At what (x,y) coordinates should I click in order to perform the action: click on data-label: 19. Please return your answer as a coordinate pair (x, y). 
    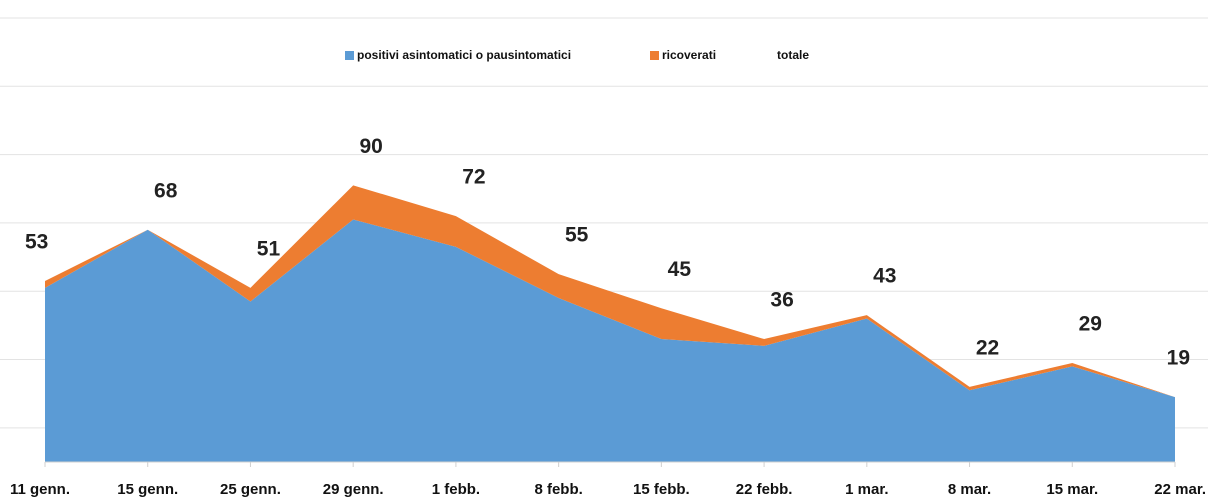
    Looking at the image, I should click on (1178, 358).